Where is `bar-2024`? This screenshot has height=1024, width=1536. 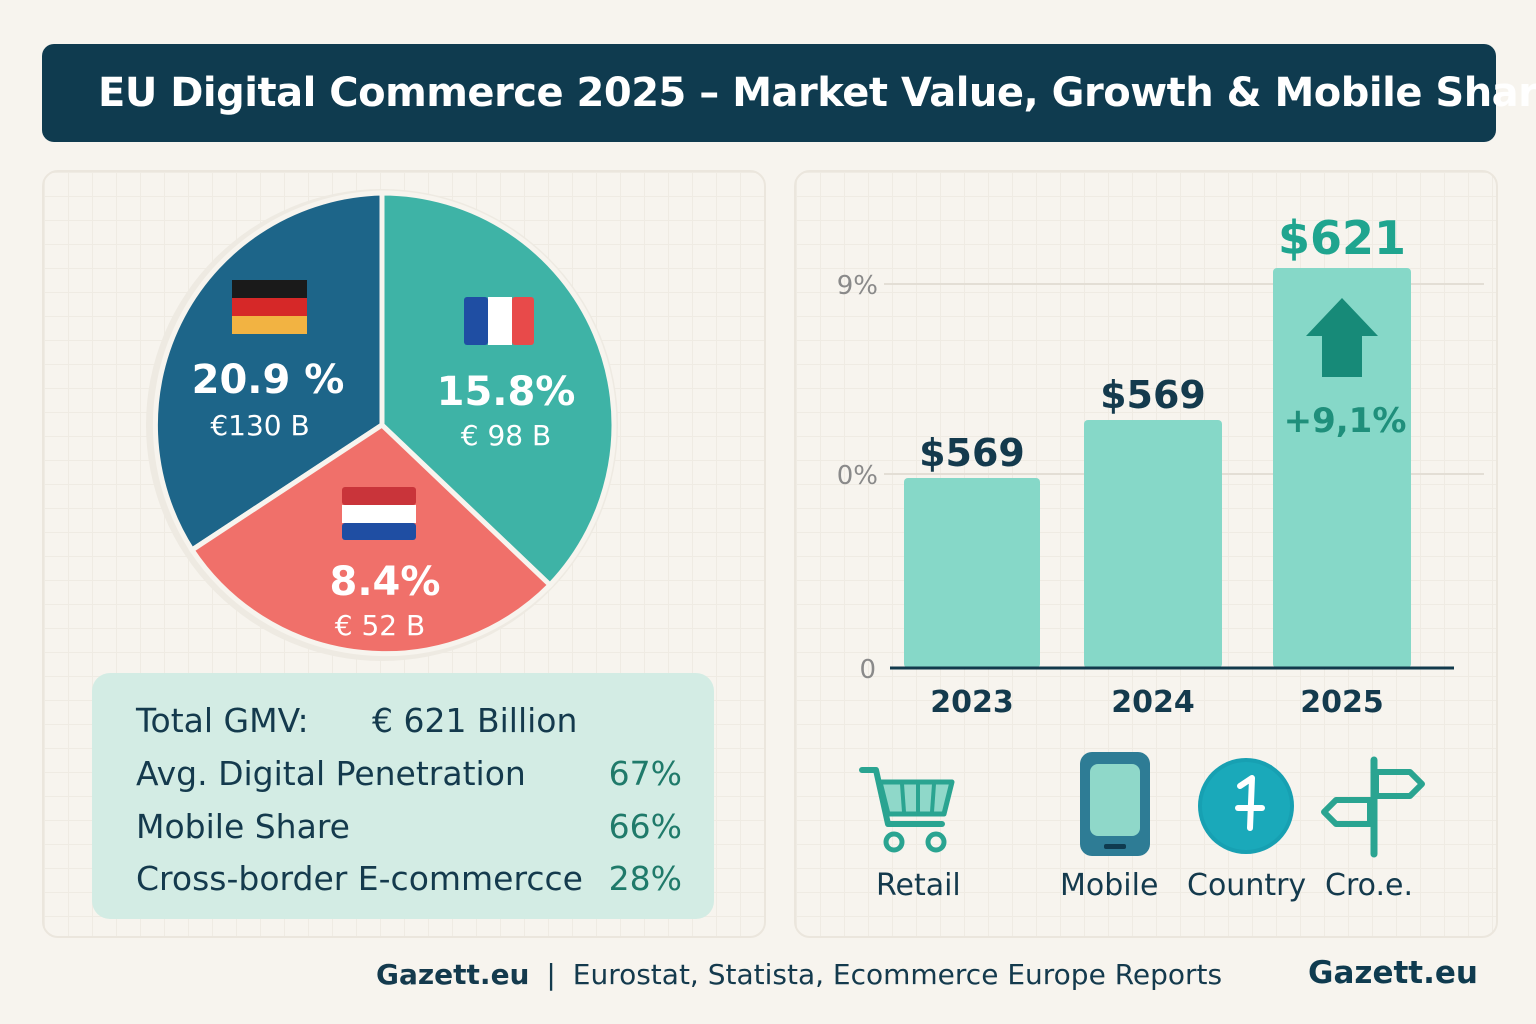 bar-2024 is located at coordinates (1153, 544).